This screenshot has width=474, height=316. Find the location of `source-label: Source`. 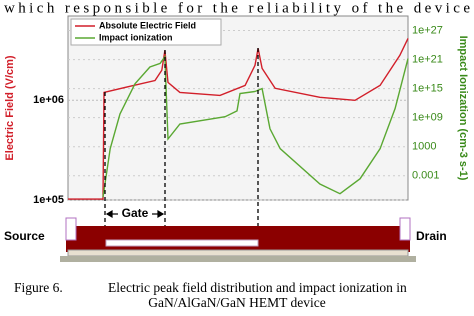

source-label: Source is located at coordinates (24, 236).